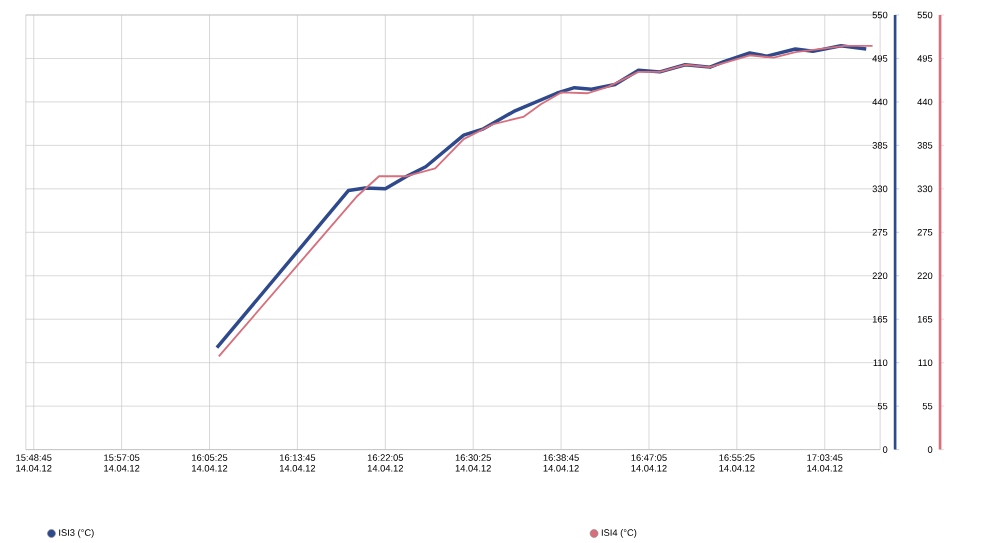 This screenshot has width=1005, height=543. Describe the element at coordinates (925, 102) in the screenshot. I see `y2-tick-label: 440` at that location.